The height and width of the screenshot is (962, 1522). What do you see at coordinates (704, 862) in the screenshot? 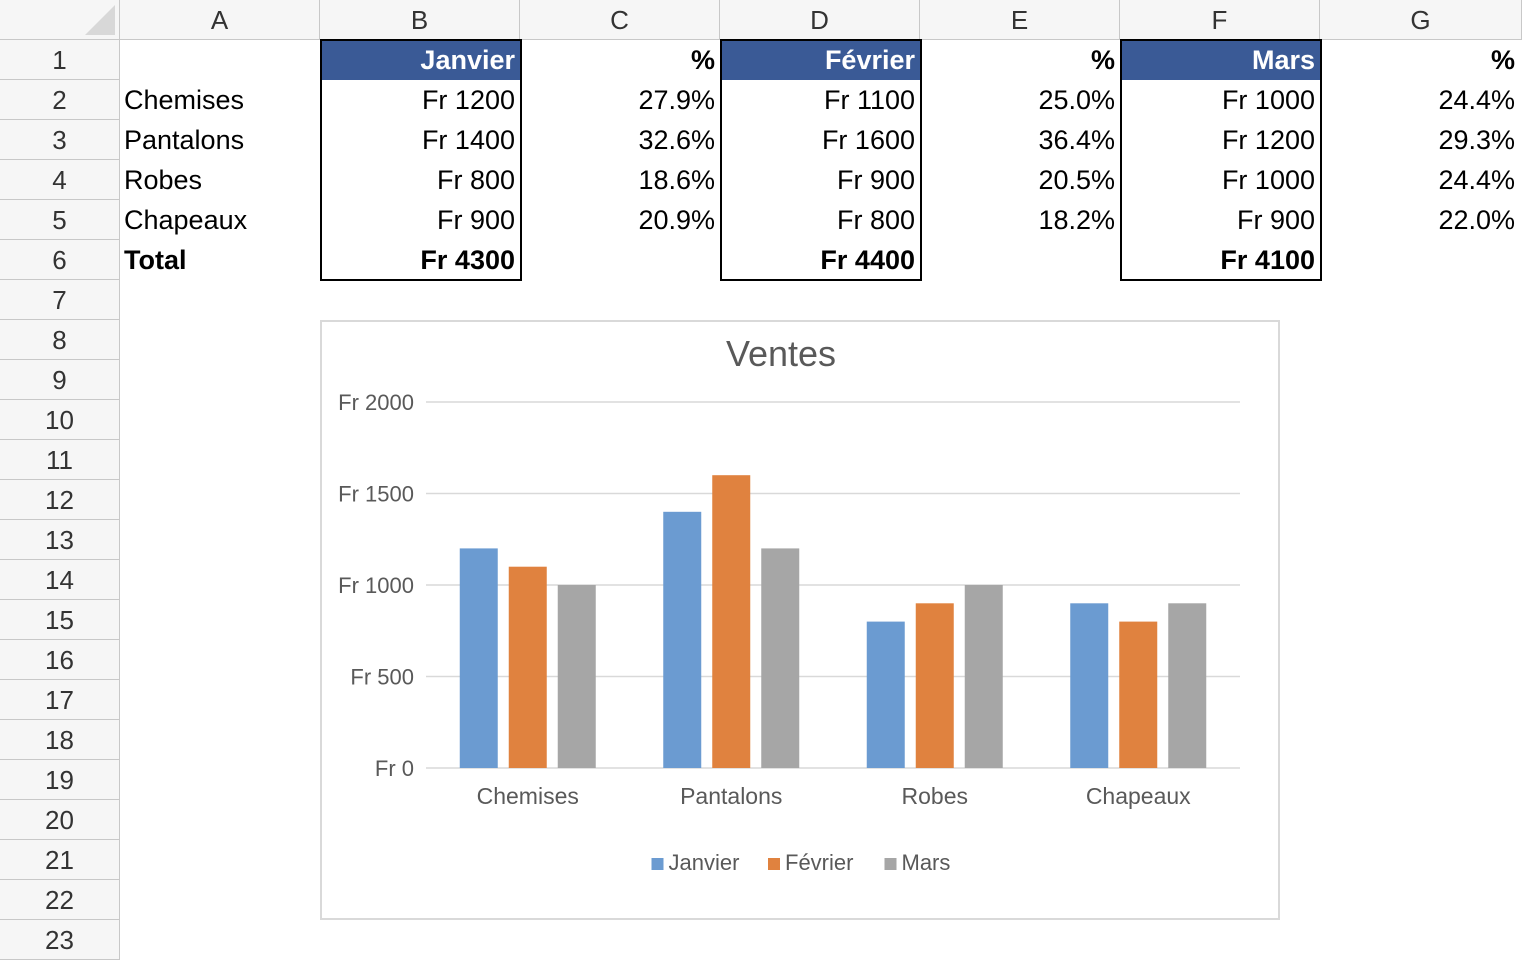
I see `legend-label-janvier: Janvier` at bounding box center [704, 862].